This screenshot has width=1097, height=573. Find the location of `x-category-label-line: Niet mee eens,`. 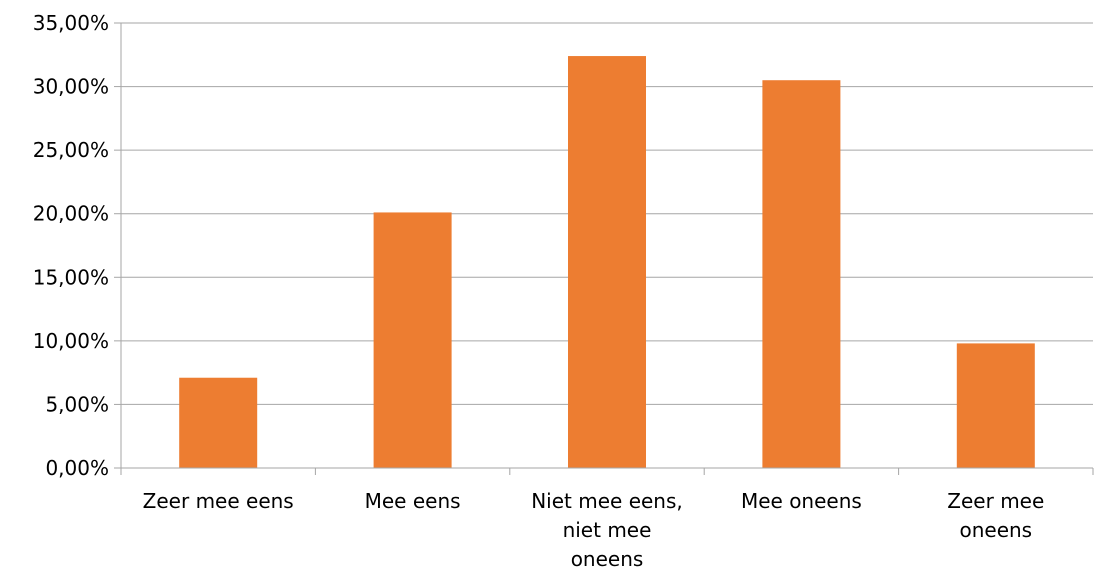

x-category-label-line: Niet mee eens, is located at coordinates (607, 501).